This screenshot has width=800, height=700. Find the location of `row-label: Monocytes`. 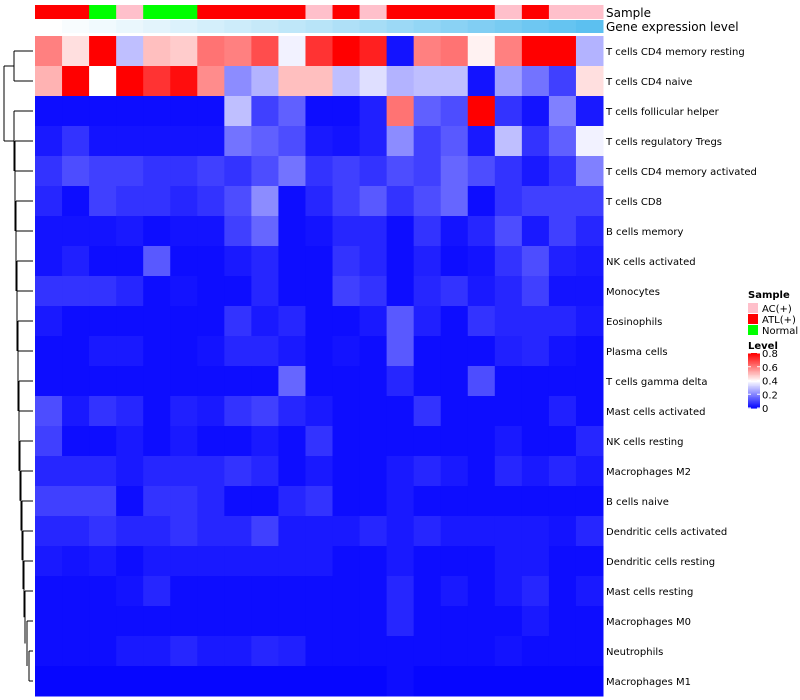

row-label: Monocytes is located at coordinates (633, 292).